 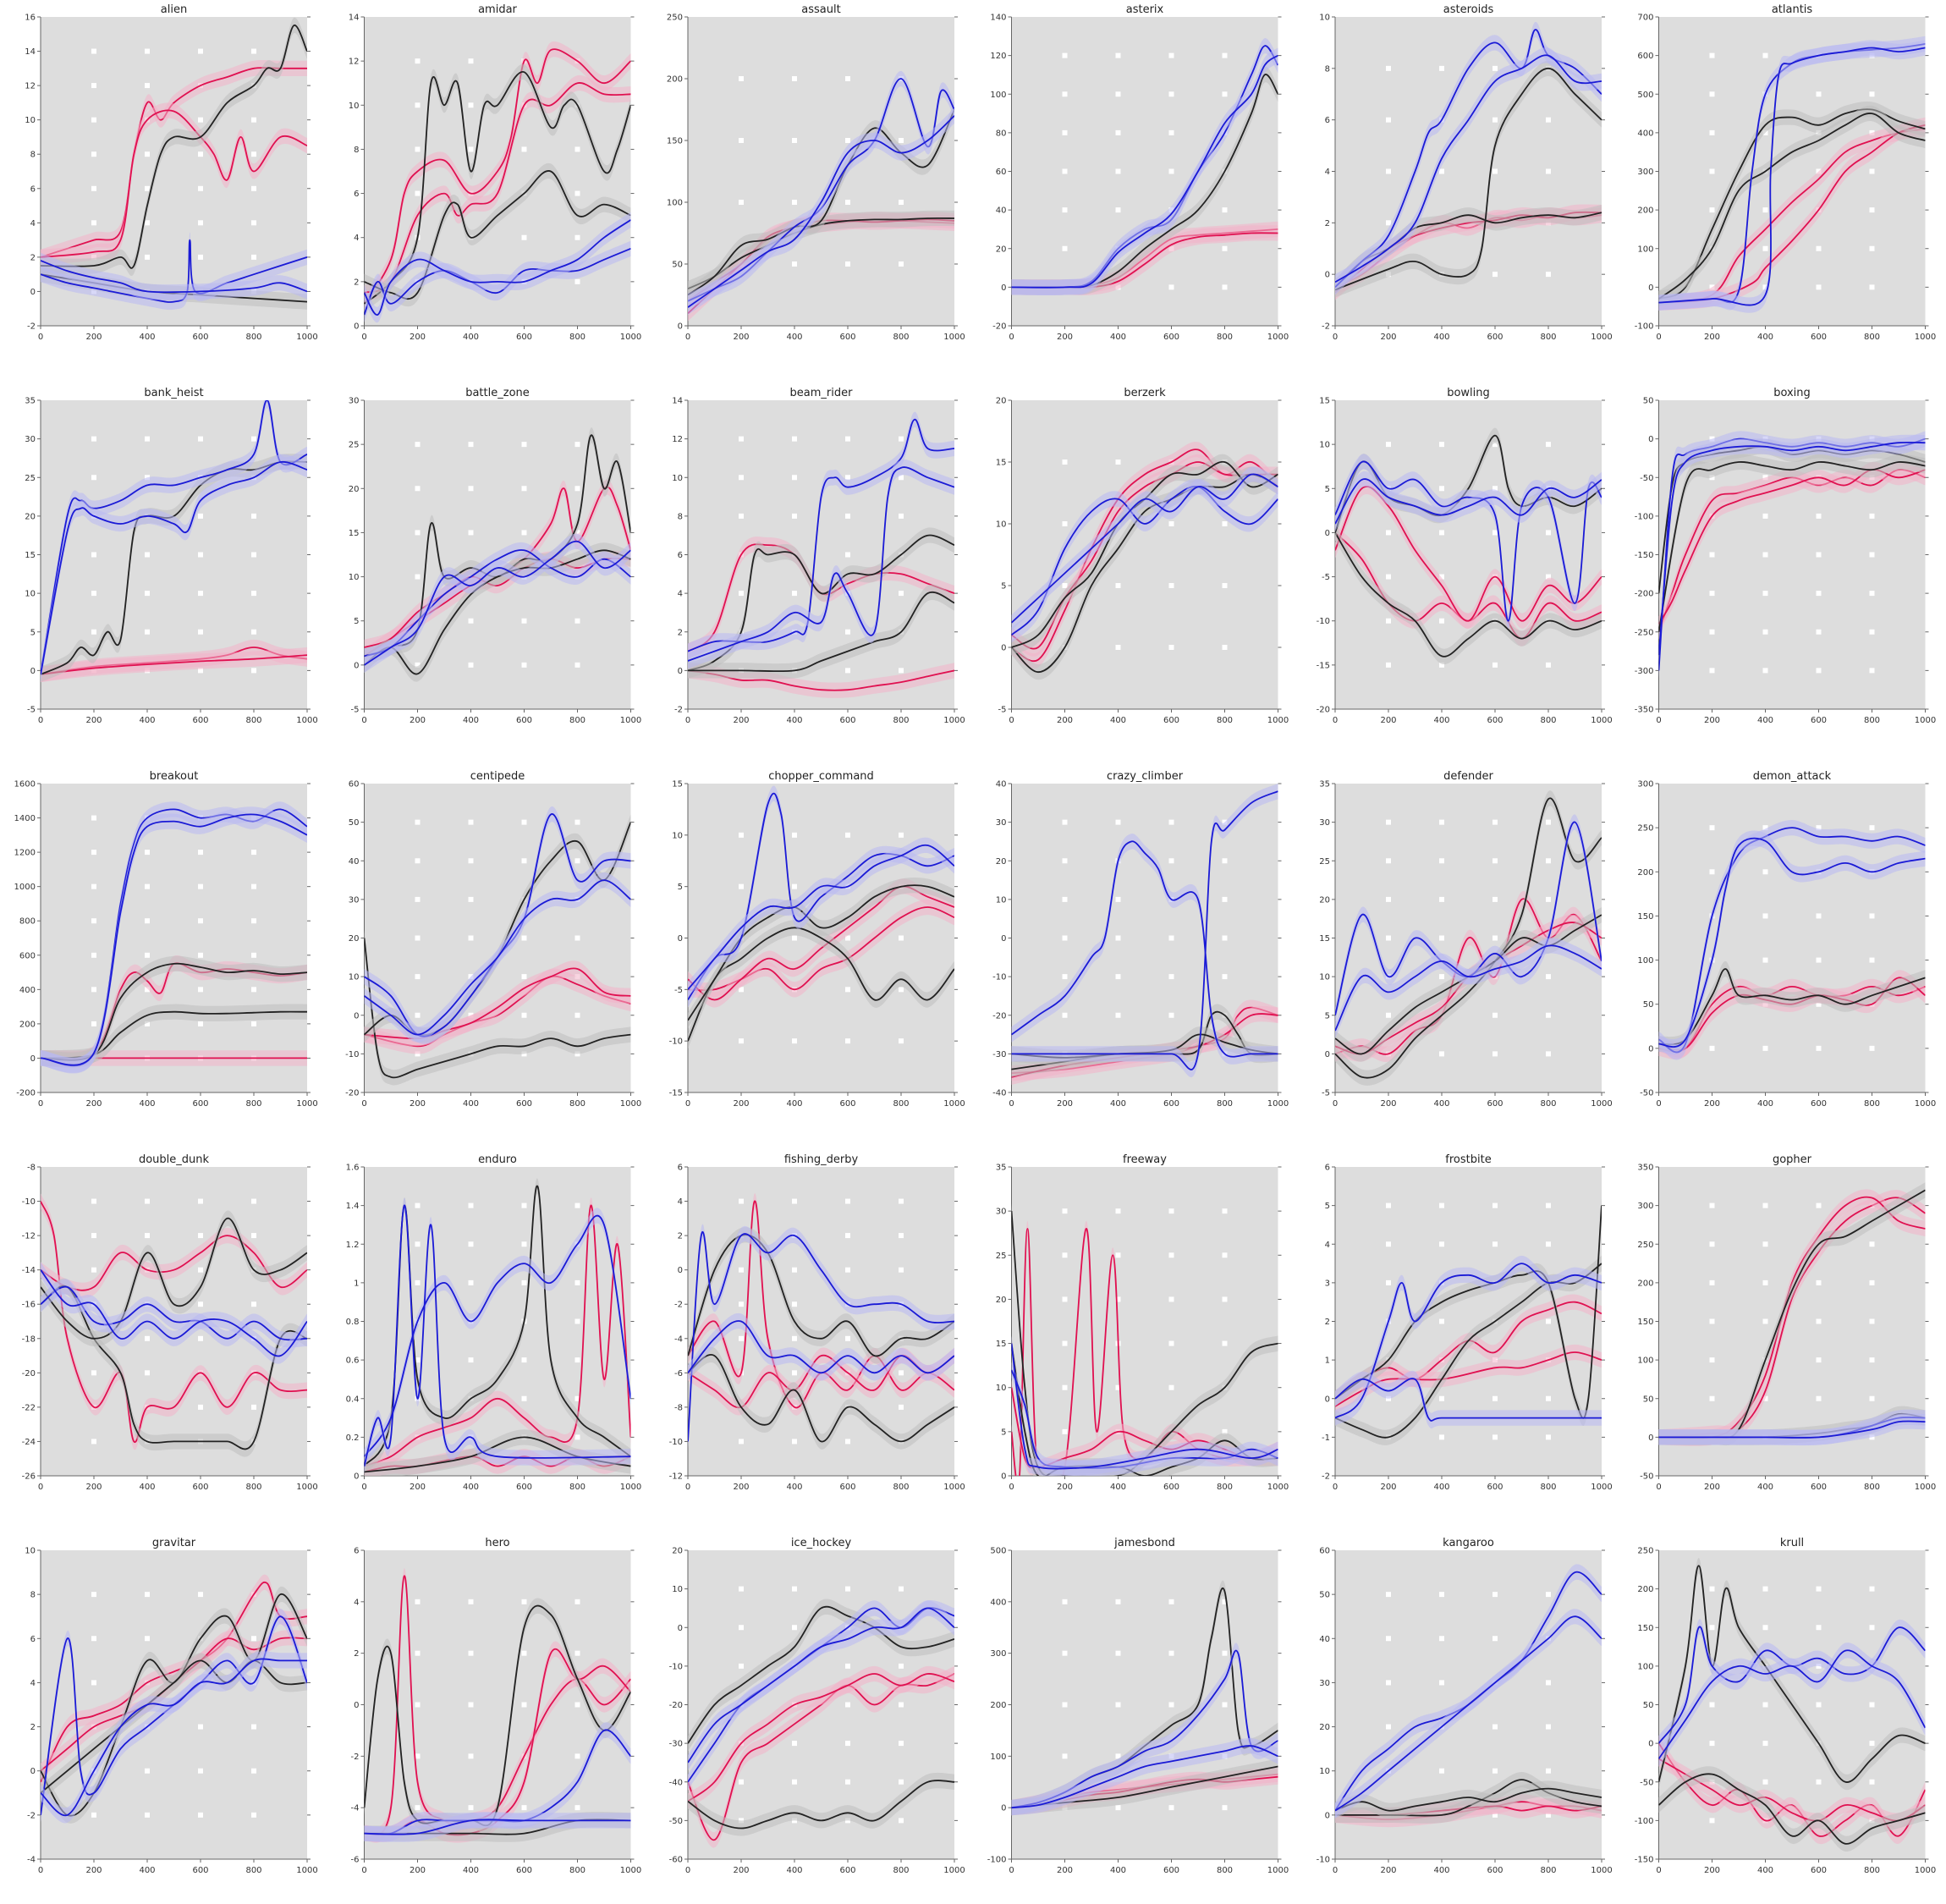 I want to click on x-tick-label: 0, so click(x=1336, y=337).